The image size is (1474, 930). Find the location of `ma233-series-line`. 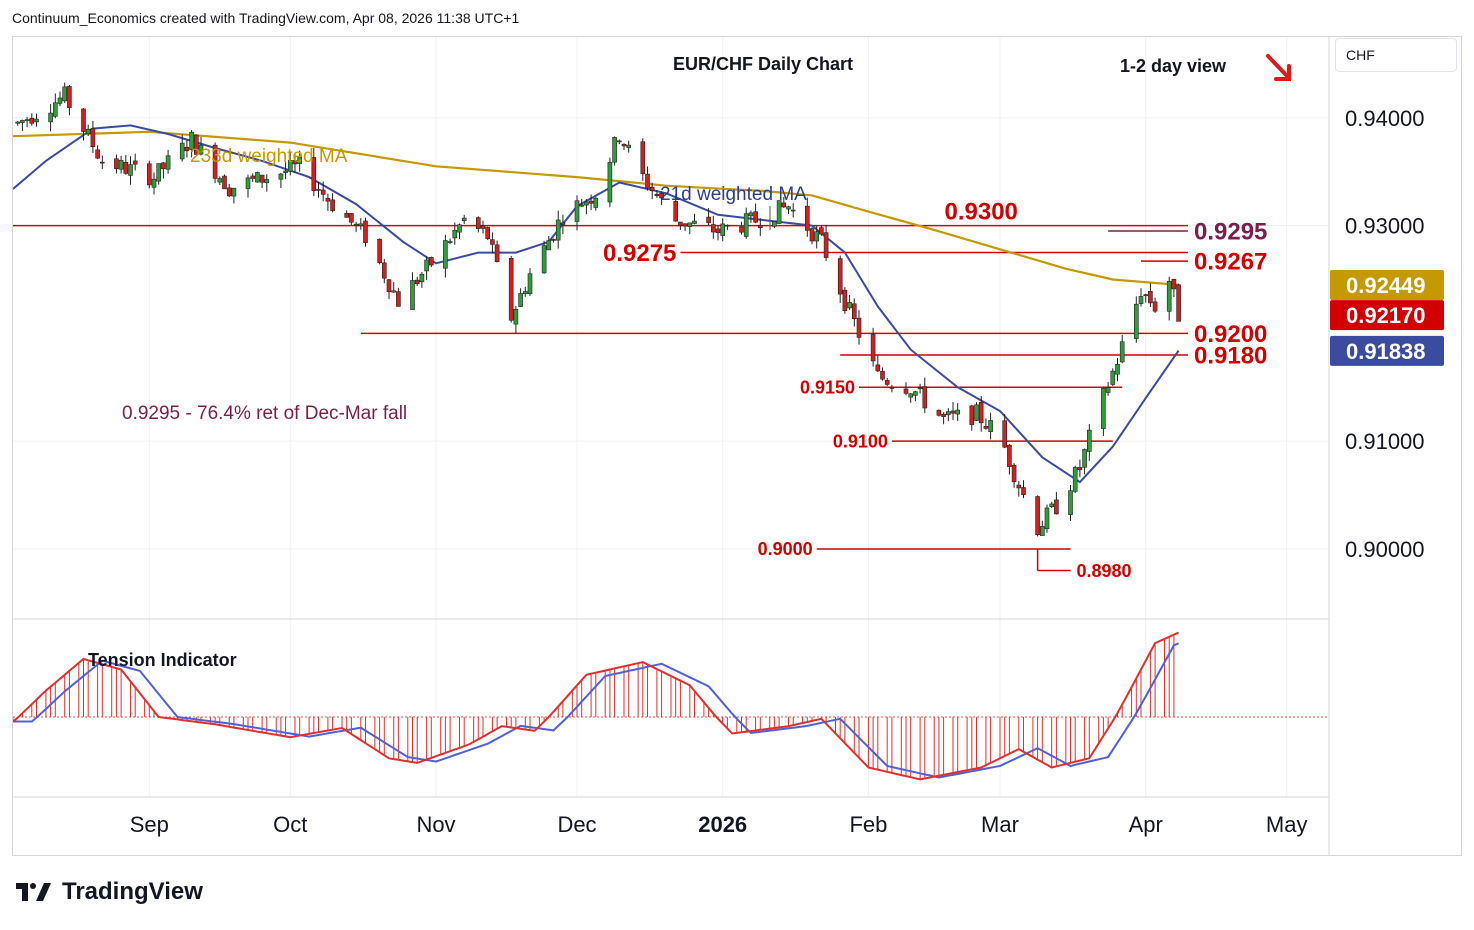

ma233-series-line is located at coordinates (596, 208).